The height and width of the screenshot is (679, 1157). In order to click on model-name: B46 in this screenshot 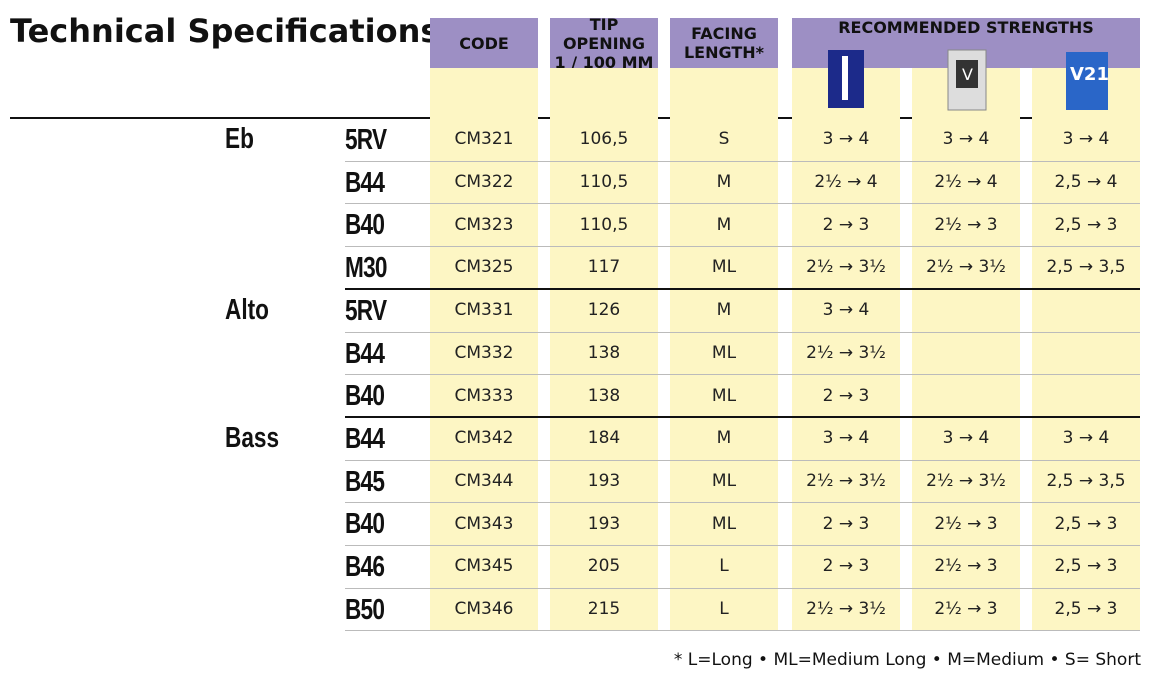, I will do `click(365, 567)`.